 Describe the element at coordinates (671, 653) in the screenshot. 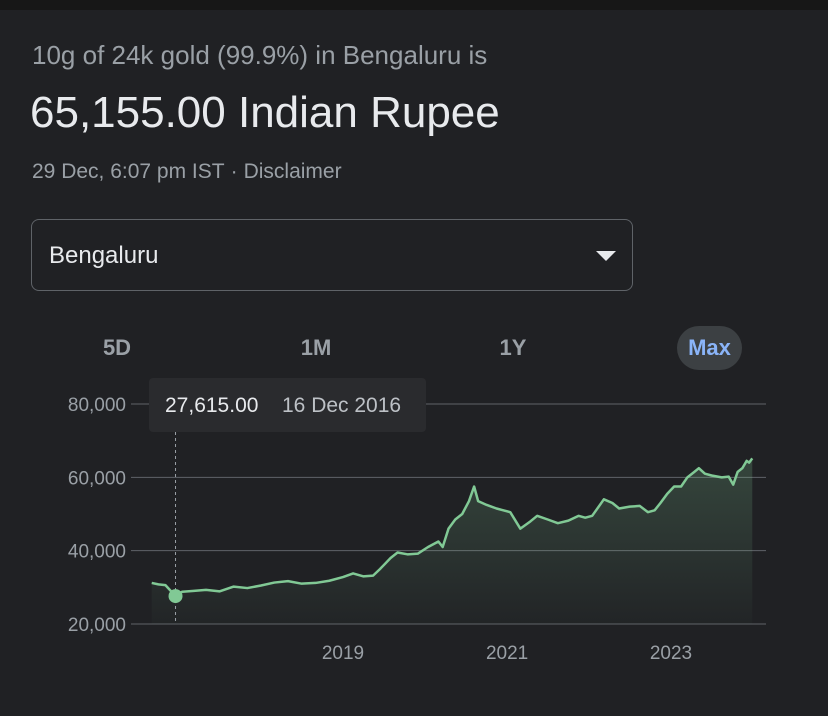

I see `x-tick-label: 2023` at that location.